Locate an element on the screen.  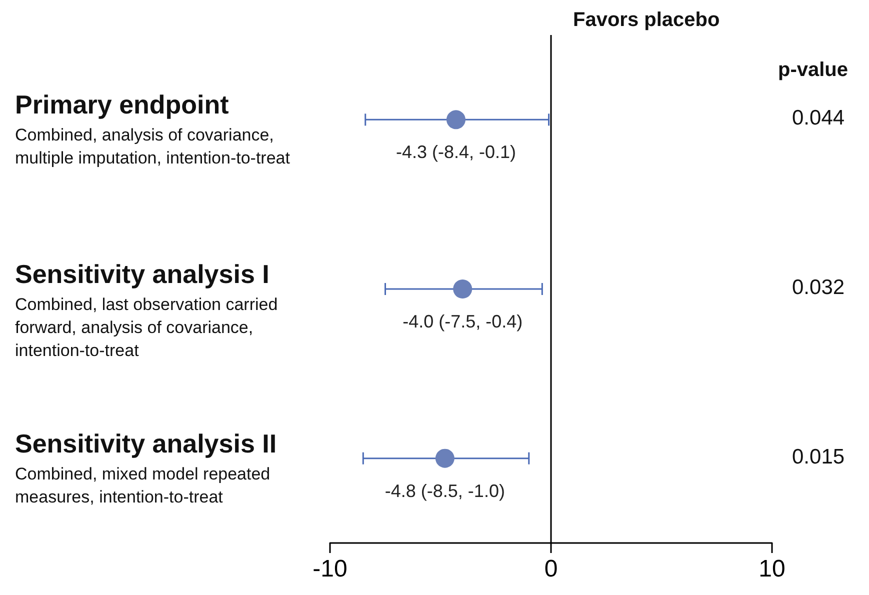
text: Combined, last observation carried forward, analysis of covariance, intention-to-treat is located at coordinates (148, 327).